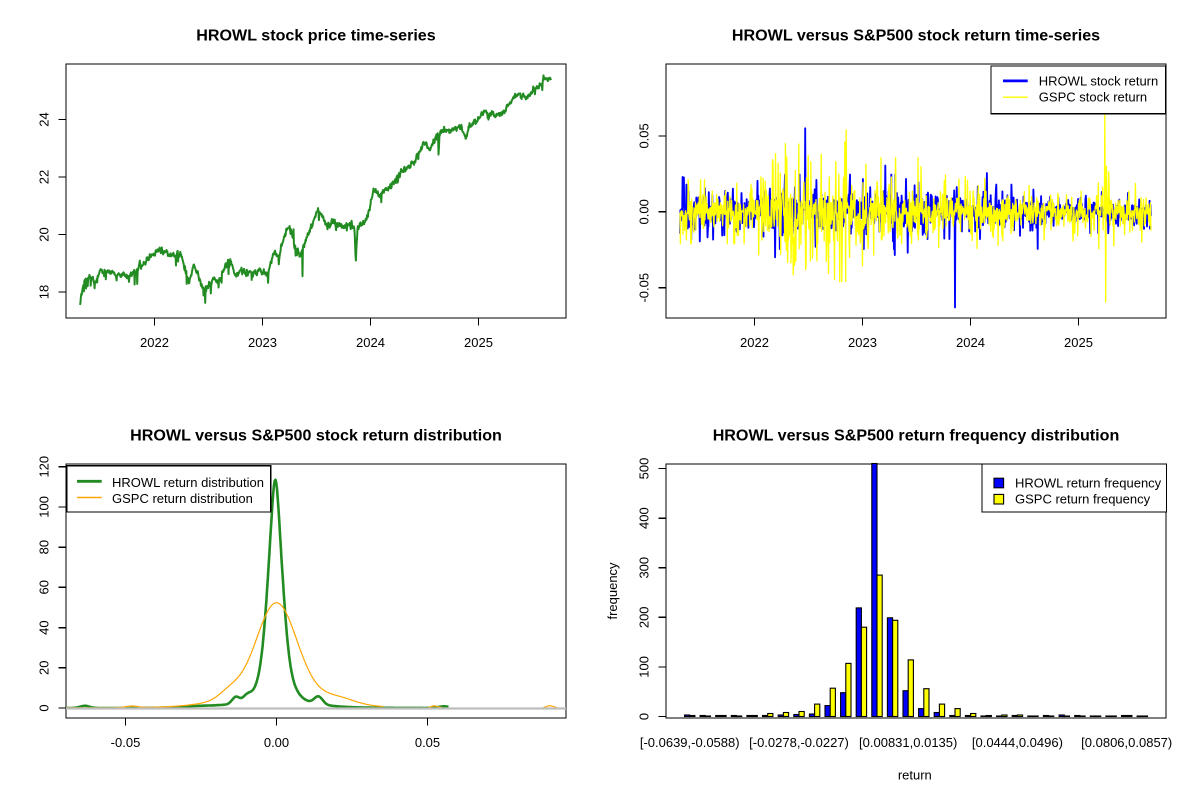  What do you see at coordinates (644, 568) in the screenshot?
I see `svg-text: 300` at bounding box center [644, 568].